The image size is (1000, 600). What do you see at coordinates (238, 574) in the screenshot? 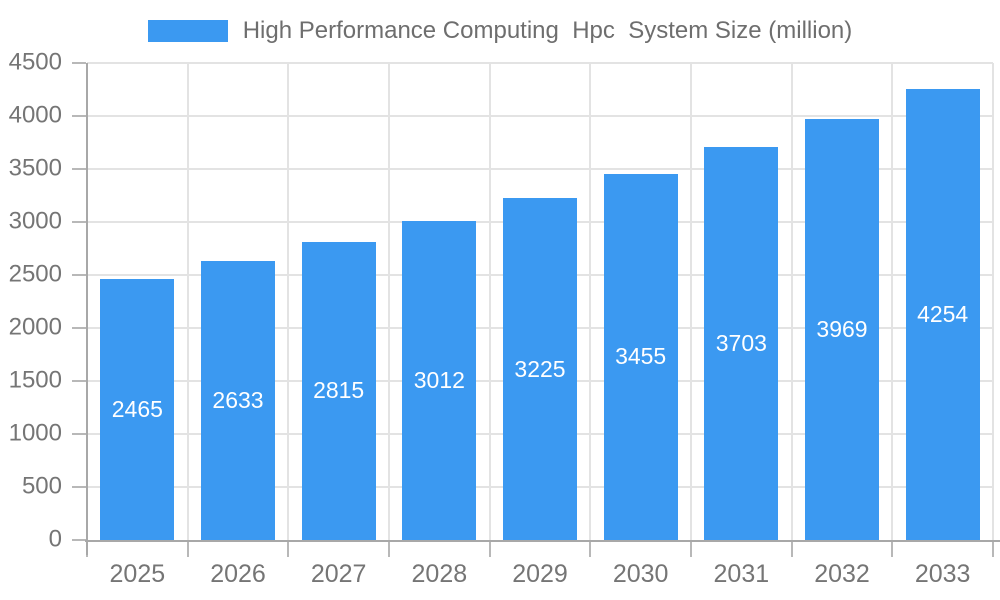
I see `x-tick-label: 2026` at bounding box center [238, 574].